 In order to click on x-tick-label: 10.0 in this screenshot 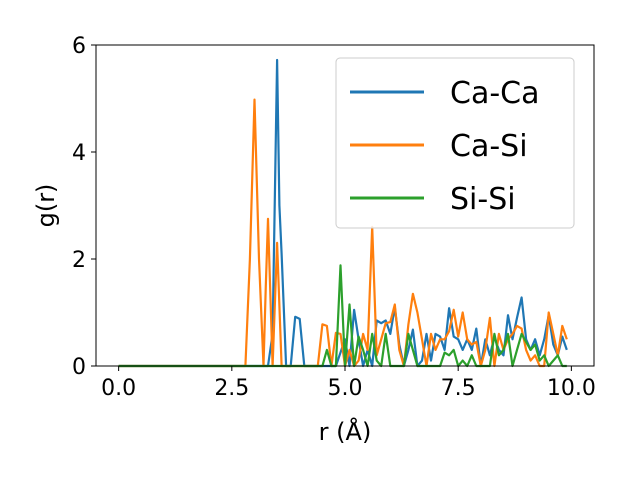, I will do `click(571, 388)`.